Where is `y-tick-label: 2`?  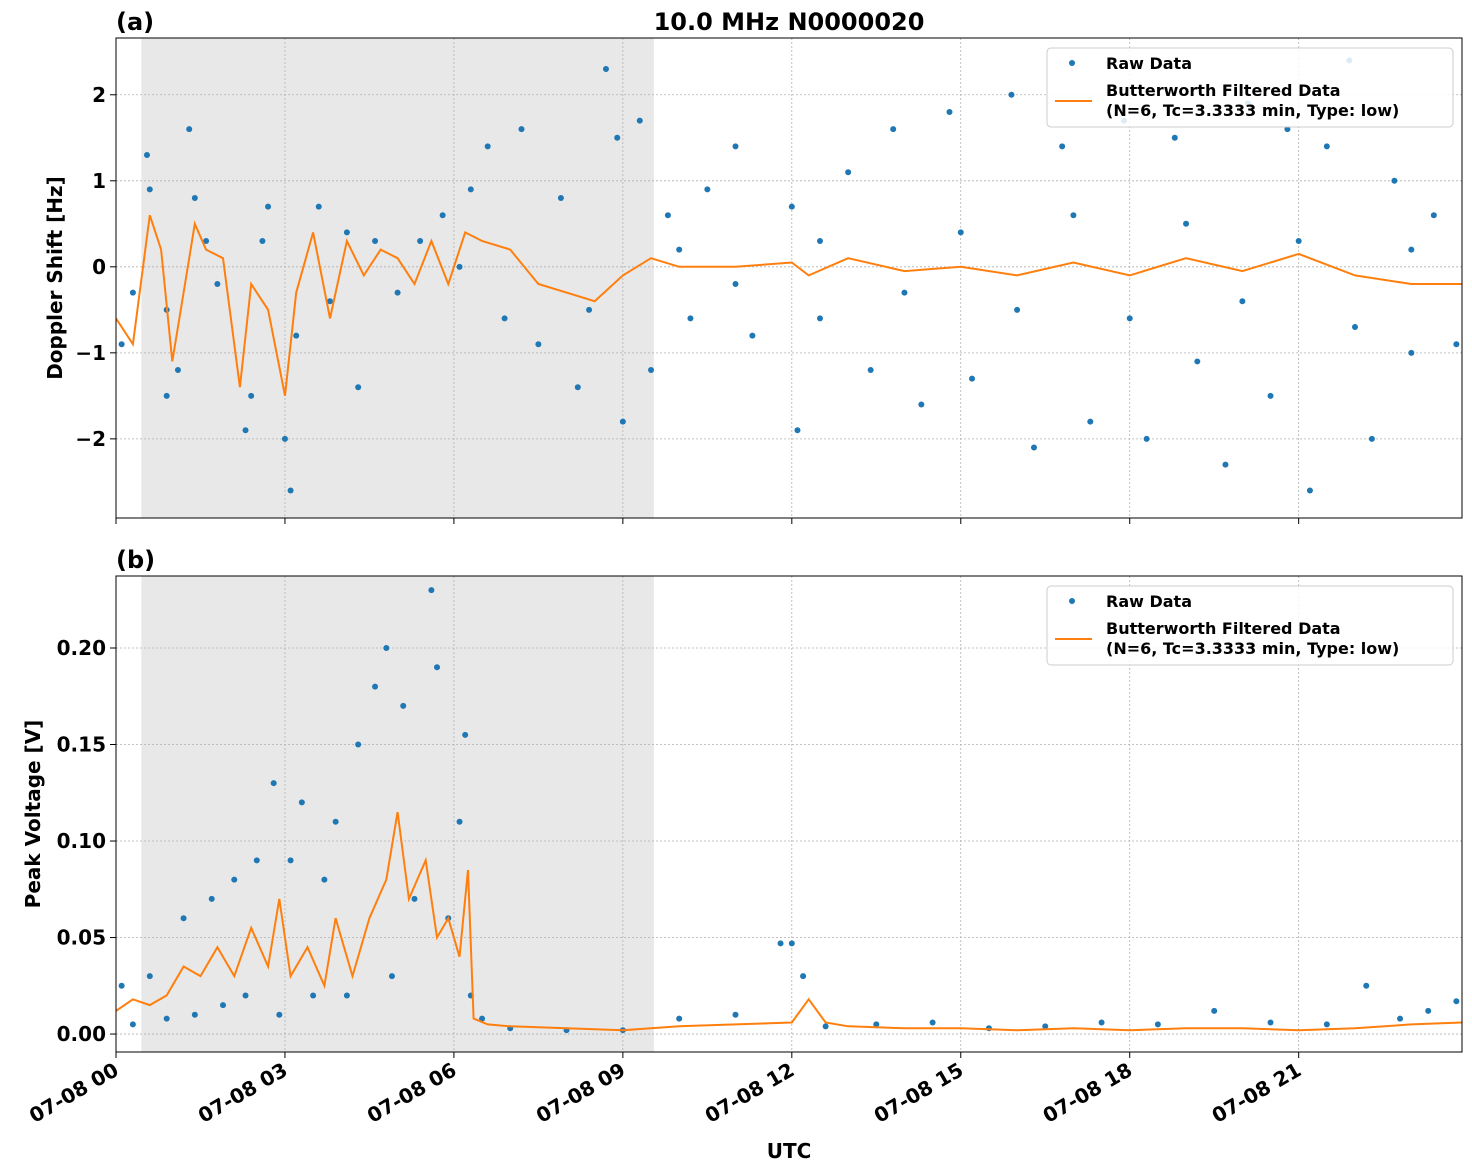
y-tick-label: 2 is located at coordinates (99, 95).